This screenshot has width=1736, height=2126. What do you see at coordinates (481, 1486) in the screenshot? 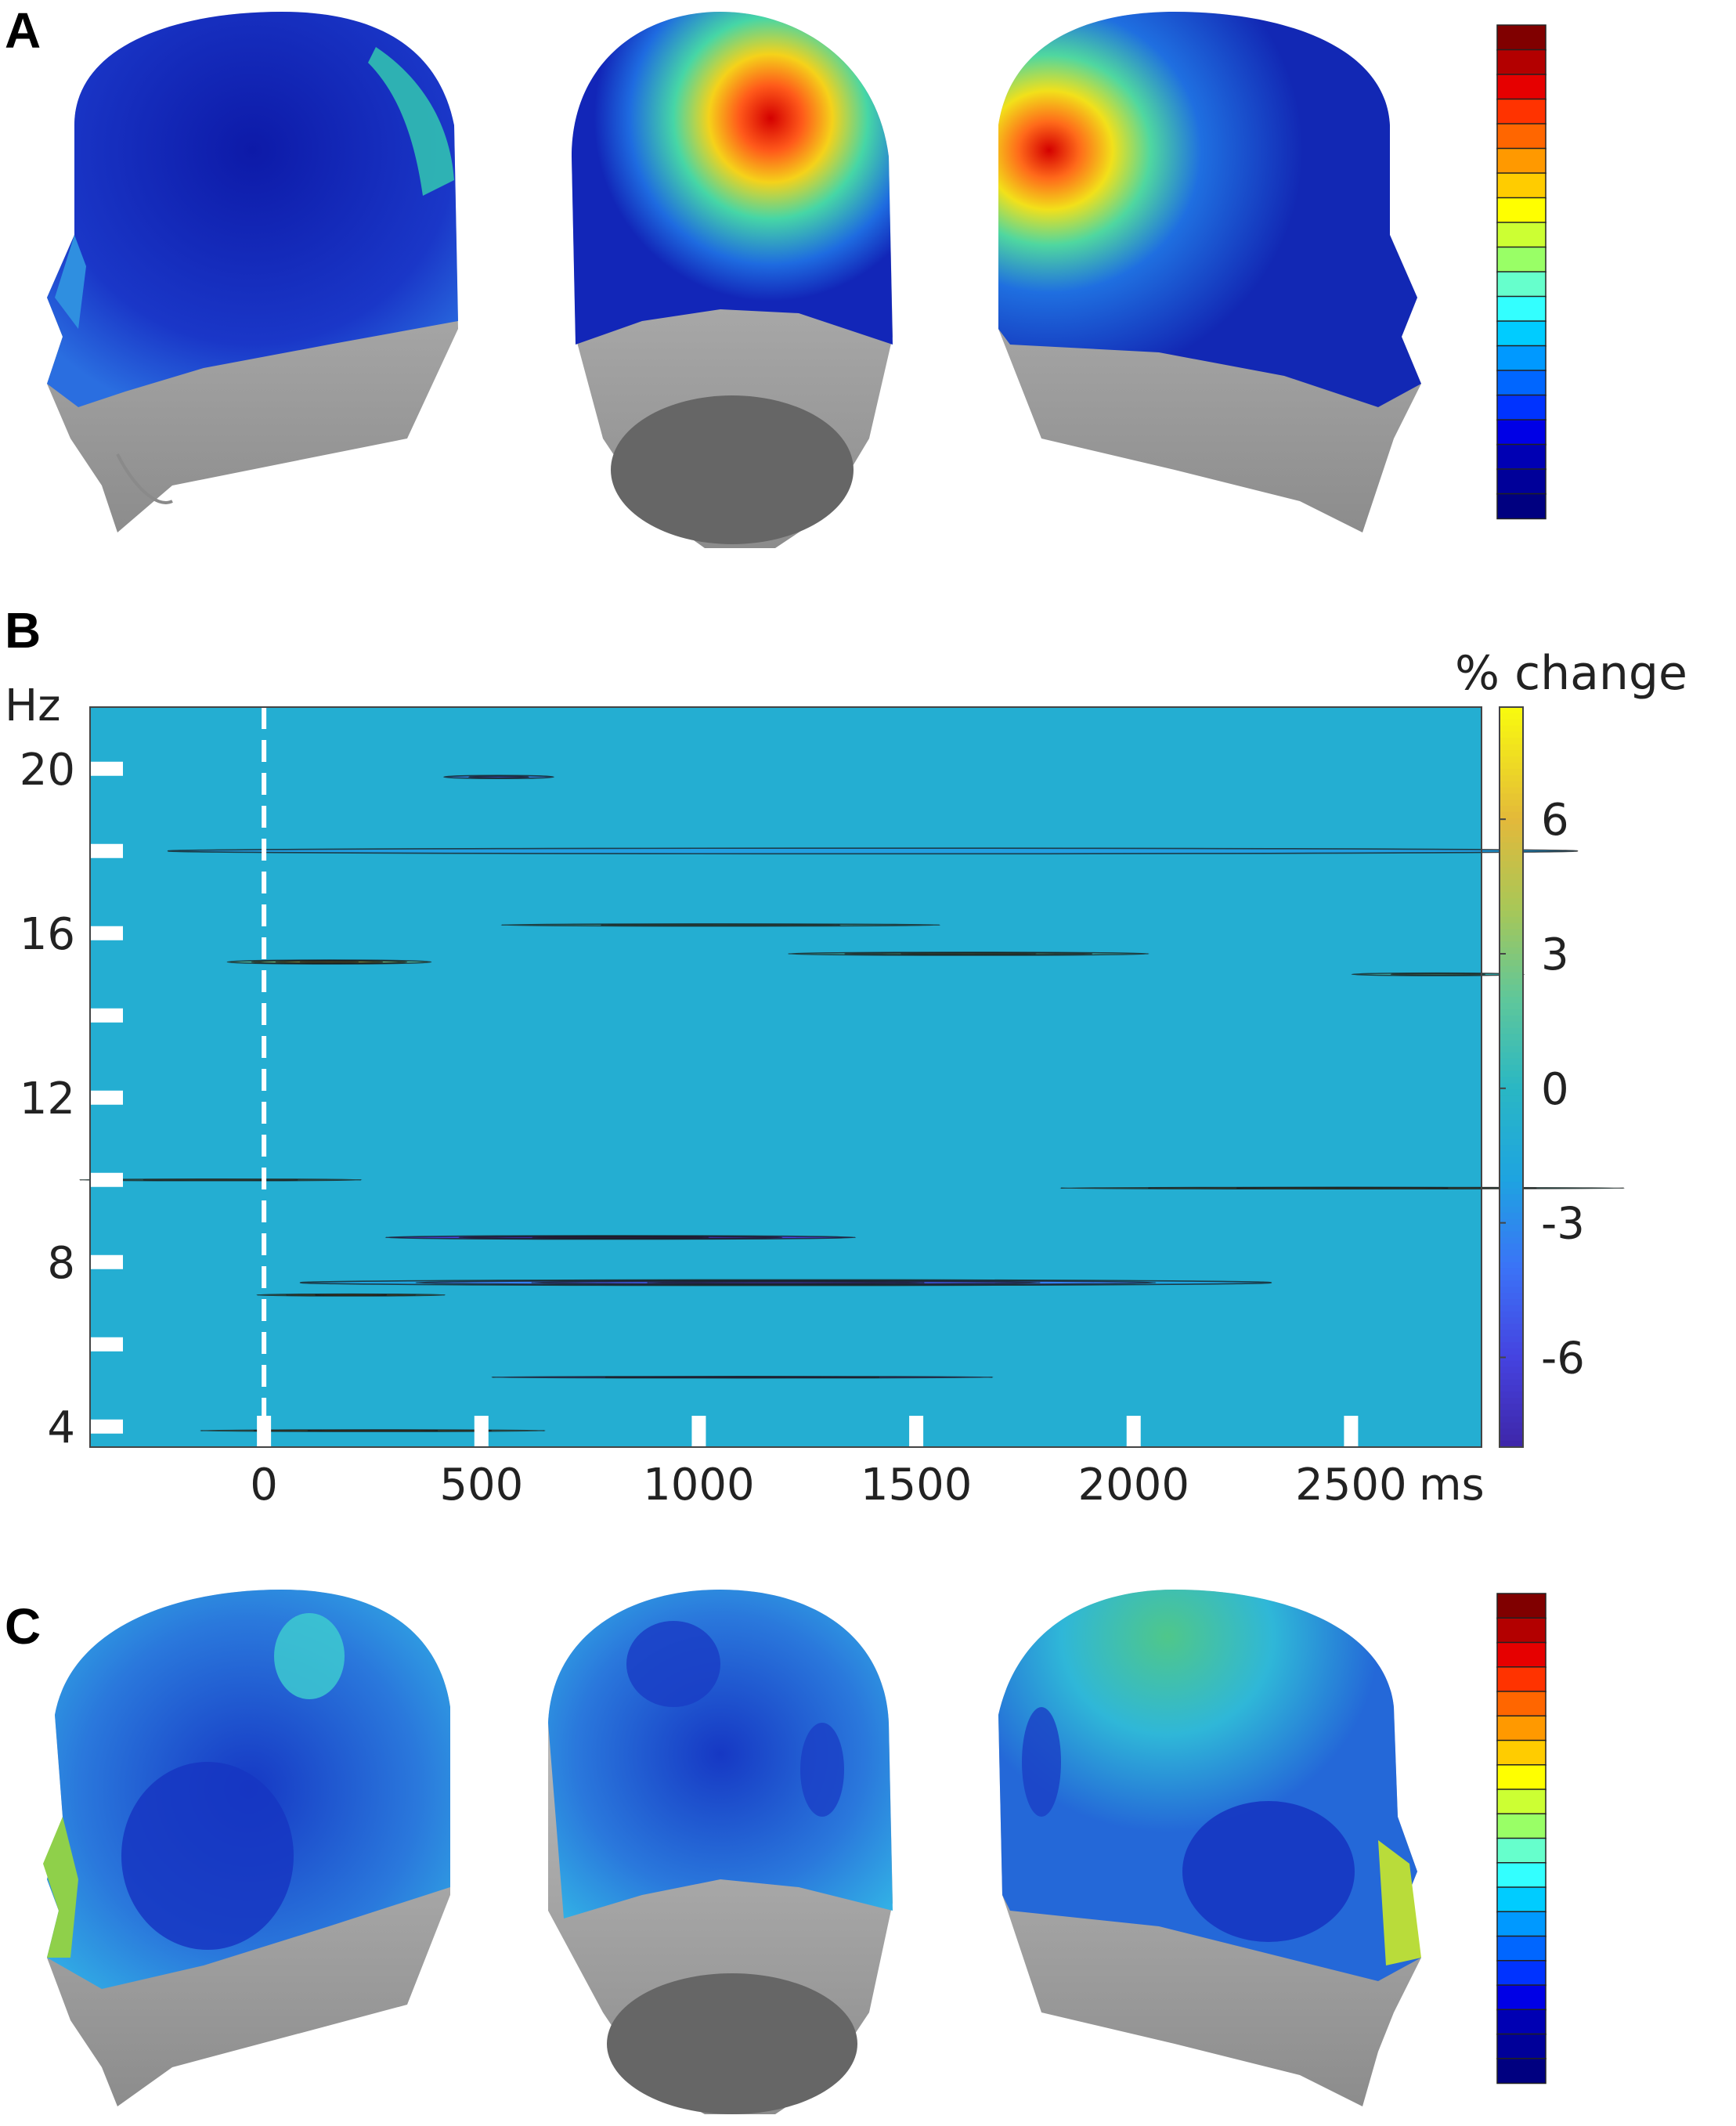
I see `x-tick-label: 500` at bounding box center [481, 1486].